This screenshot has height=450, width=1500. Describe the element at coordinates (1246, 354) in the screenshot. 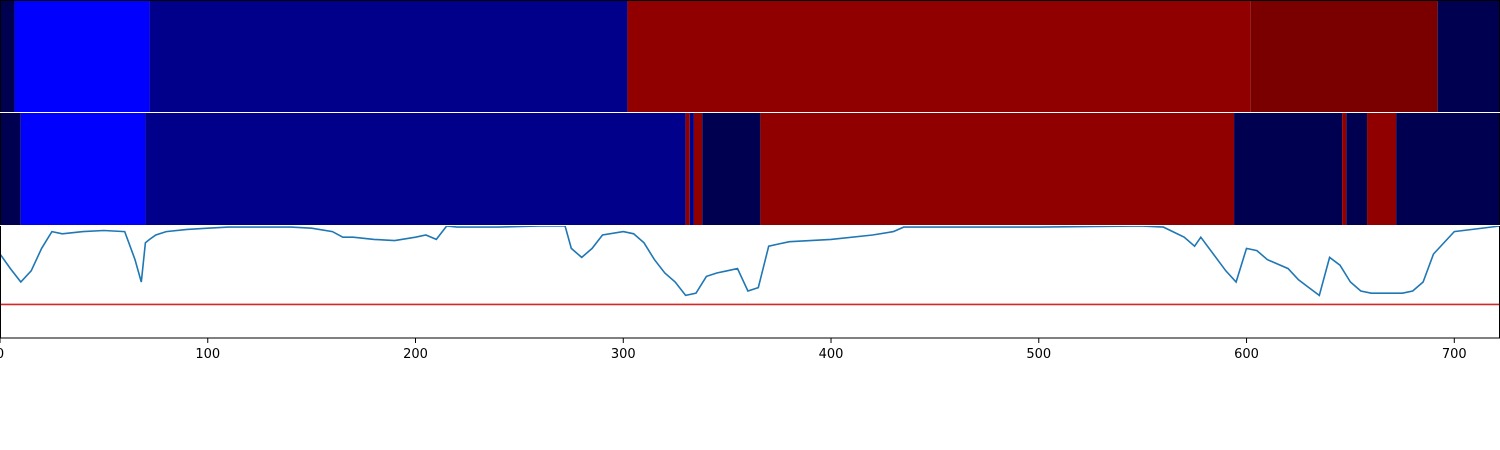

I see `x-tick-label-600: 600` at that location.